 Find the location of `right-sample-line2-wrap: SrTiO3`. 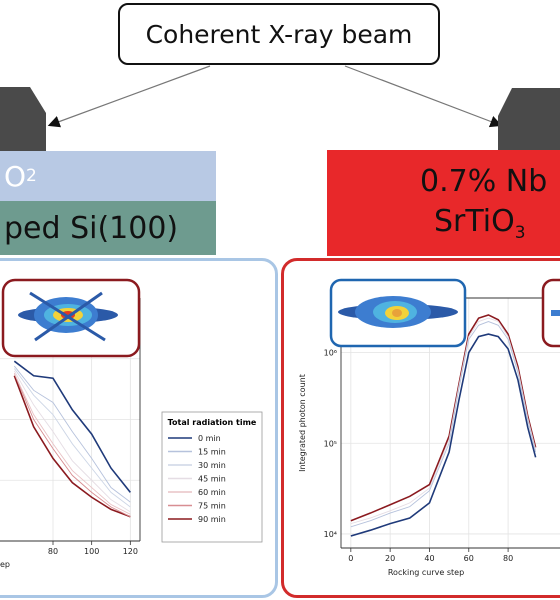

right-sample-line2-wrap: SrTiO3 is located at coordinates (490, 227).